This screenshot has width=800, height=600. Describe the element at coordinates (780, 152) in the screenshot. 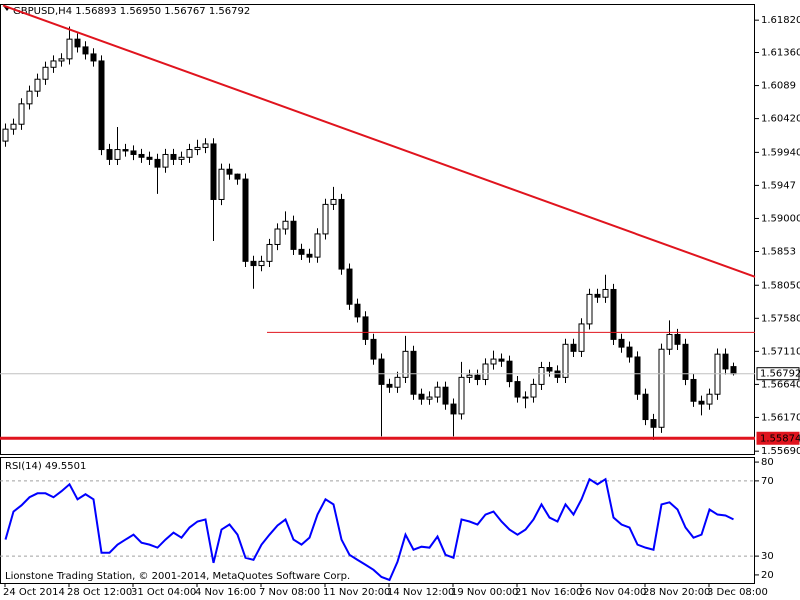

I see `y-tick-label: 1.59940` at that location.